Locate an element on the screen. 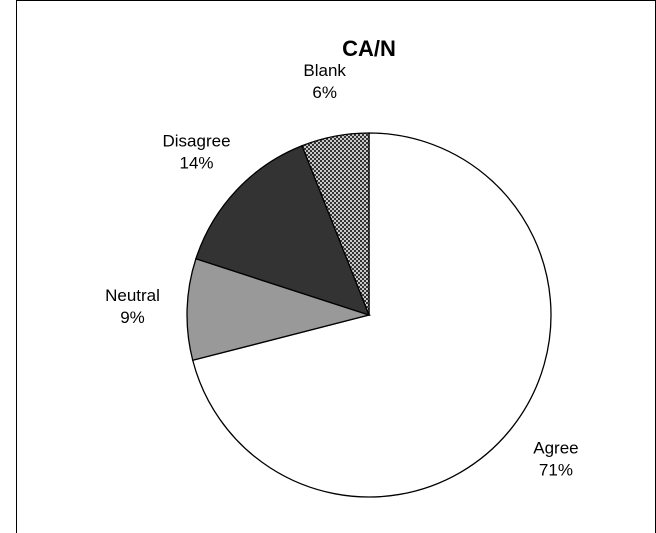 Image resolution: width=656 pixels, height=533 pixels. chart-title: CA/N is located at coordinates (369, 48).